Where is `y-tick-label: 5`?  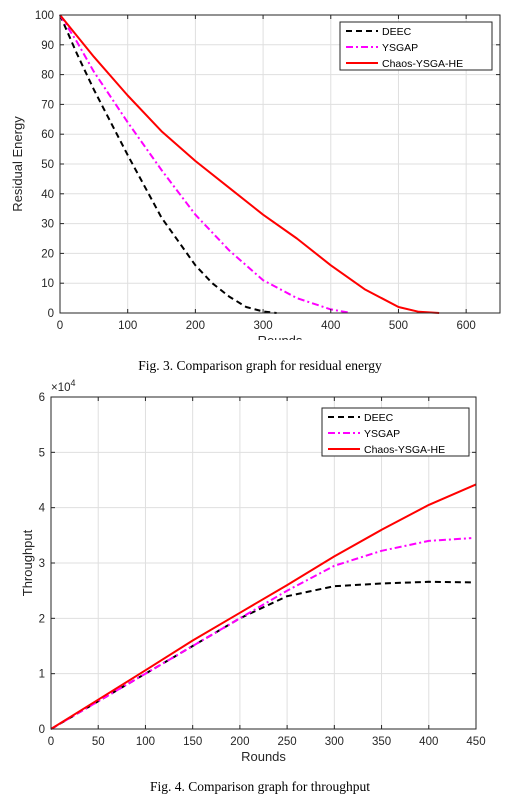
y-tick-label: 5 is located at coordinates (42, 453).